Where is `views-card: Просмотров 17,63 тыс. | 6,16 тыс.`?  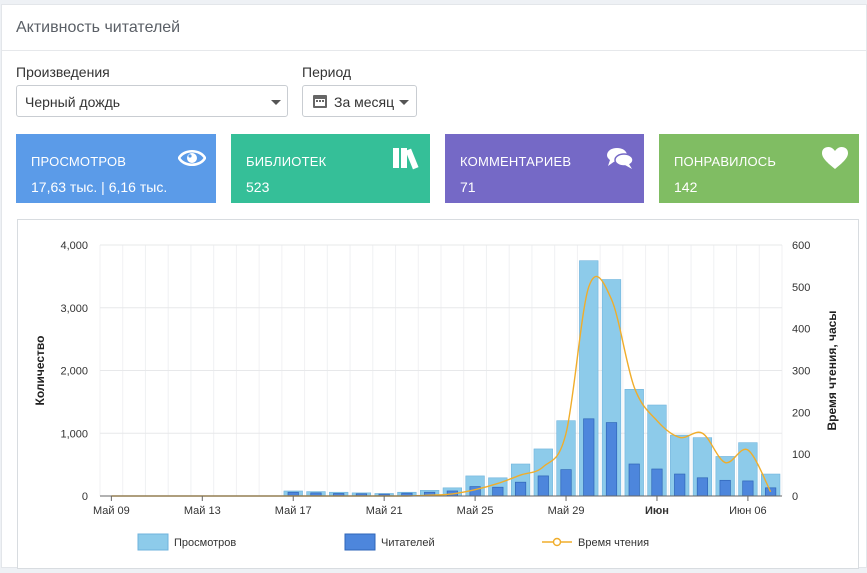
views-card: Просмотров 17,63 тыс. | 6,16 тыс. is located at coordinates (116, 168).